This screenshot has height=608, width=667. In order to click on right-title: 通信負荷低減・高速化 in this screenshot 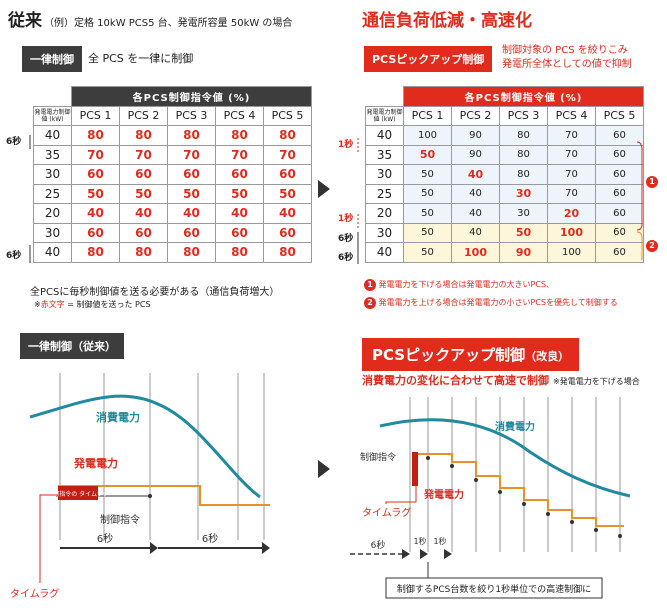, I will do `click(447, 21)`.